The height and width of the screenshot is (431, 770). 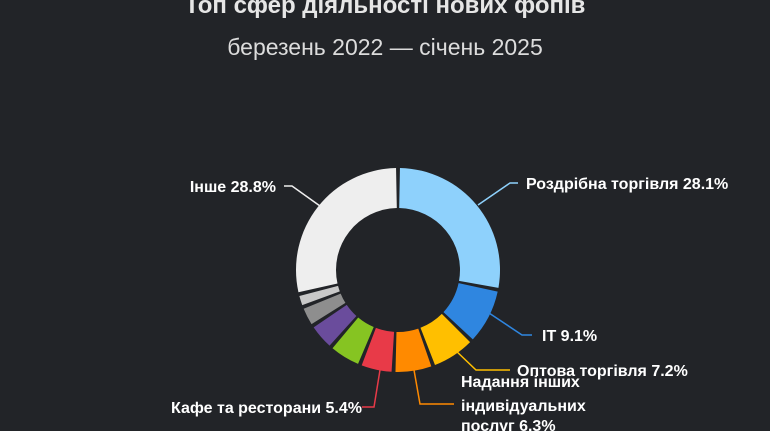 What do you see at coordinates (523, 406) in the screenshot?
I see `label-services-2: індивідуальних` at bounding box center [523, 406].